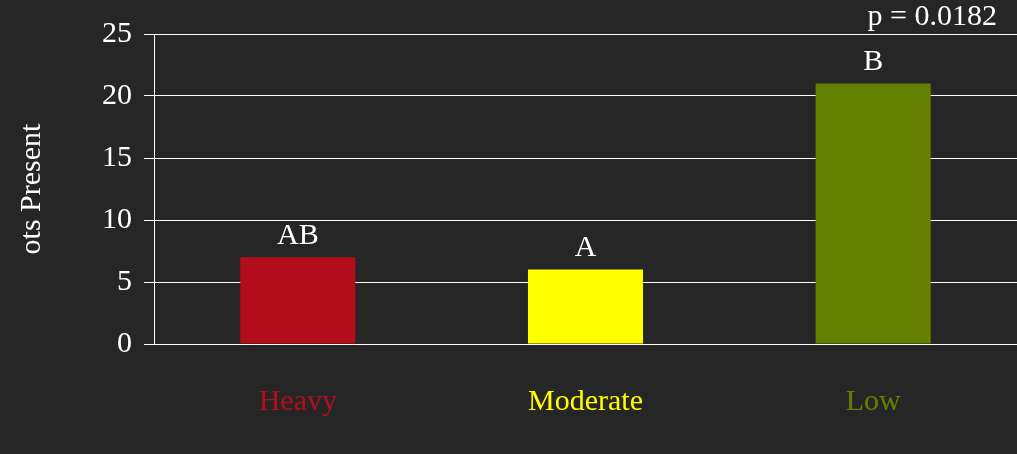 The width and height of the screenshot is (1017, 454). I want to click on x-tick-label: Moderate, so click(585, 399).